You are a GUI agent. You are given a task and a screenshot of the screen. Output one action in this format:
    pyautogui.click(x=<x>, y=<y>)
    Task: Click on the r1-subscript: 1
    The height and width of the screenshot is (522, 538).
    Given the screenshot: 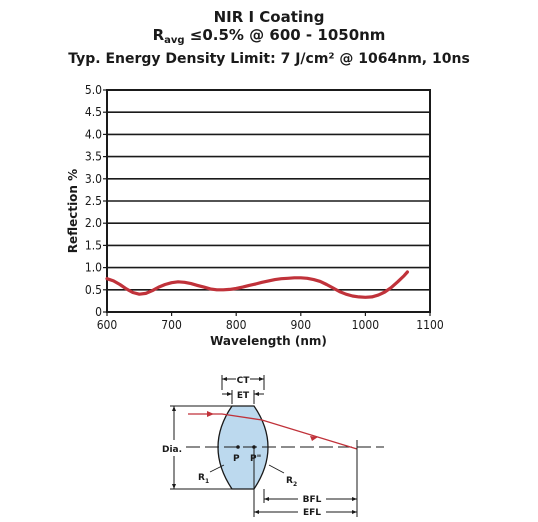 What is the action you would take?
    pyautogui.click(x=207, y=481)
    